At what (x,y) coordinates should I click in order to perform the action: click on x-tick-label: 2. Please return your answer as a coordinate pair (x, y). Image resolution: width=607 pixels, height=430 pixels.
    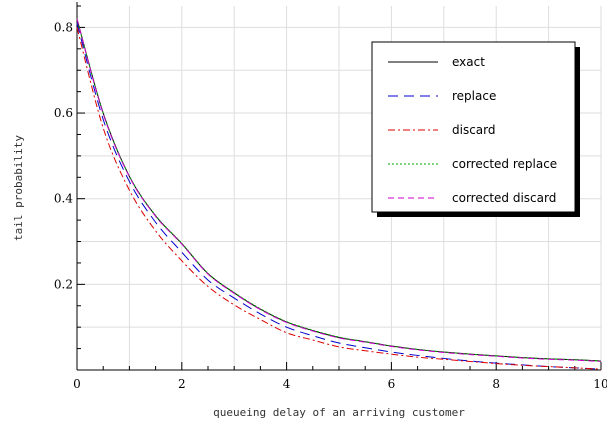
    Looking at the image, I should click on (182, 384).